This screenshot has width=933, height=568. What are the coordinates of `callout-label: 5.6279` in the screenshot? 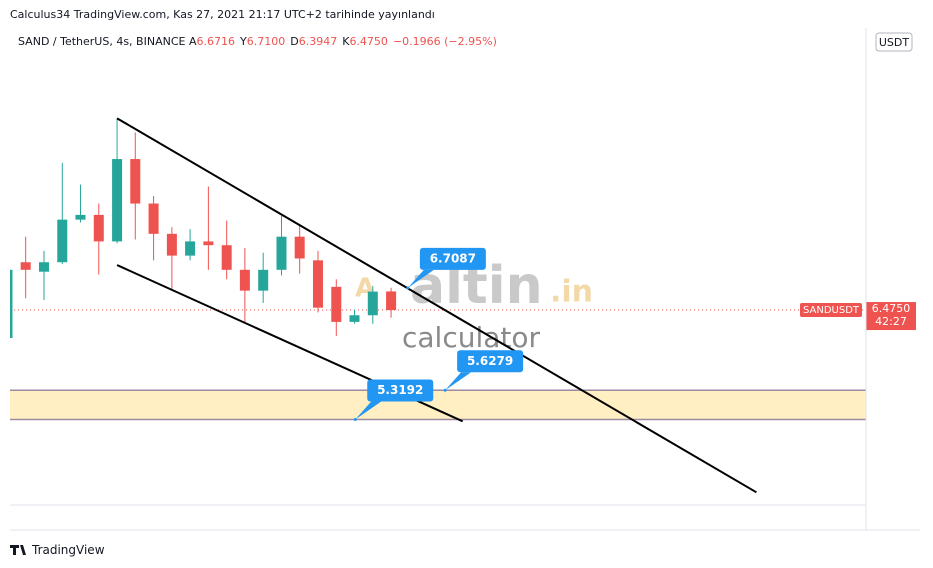 It's located at (490, 361).